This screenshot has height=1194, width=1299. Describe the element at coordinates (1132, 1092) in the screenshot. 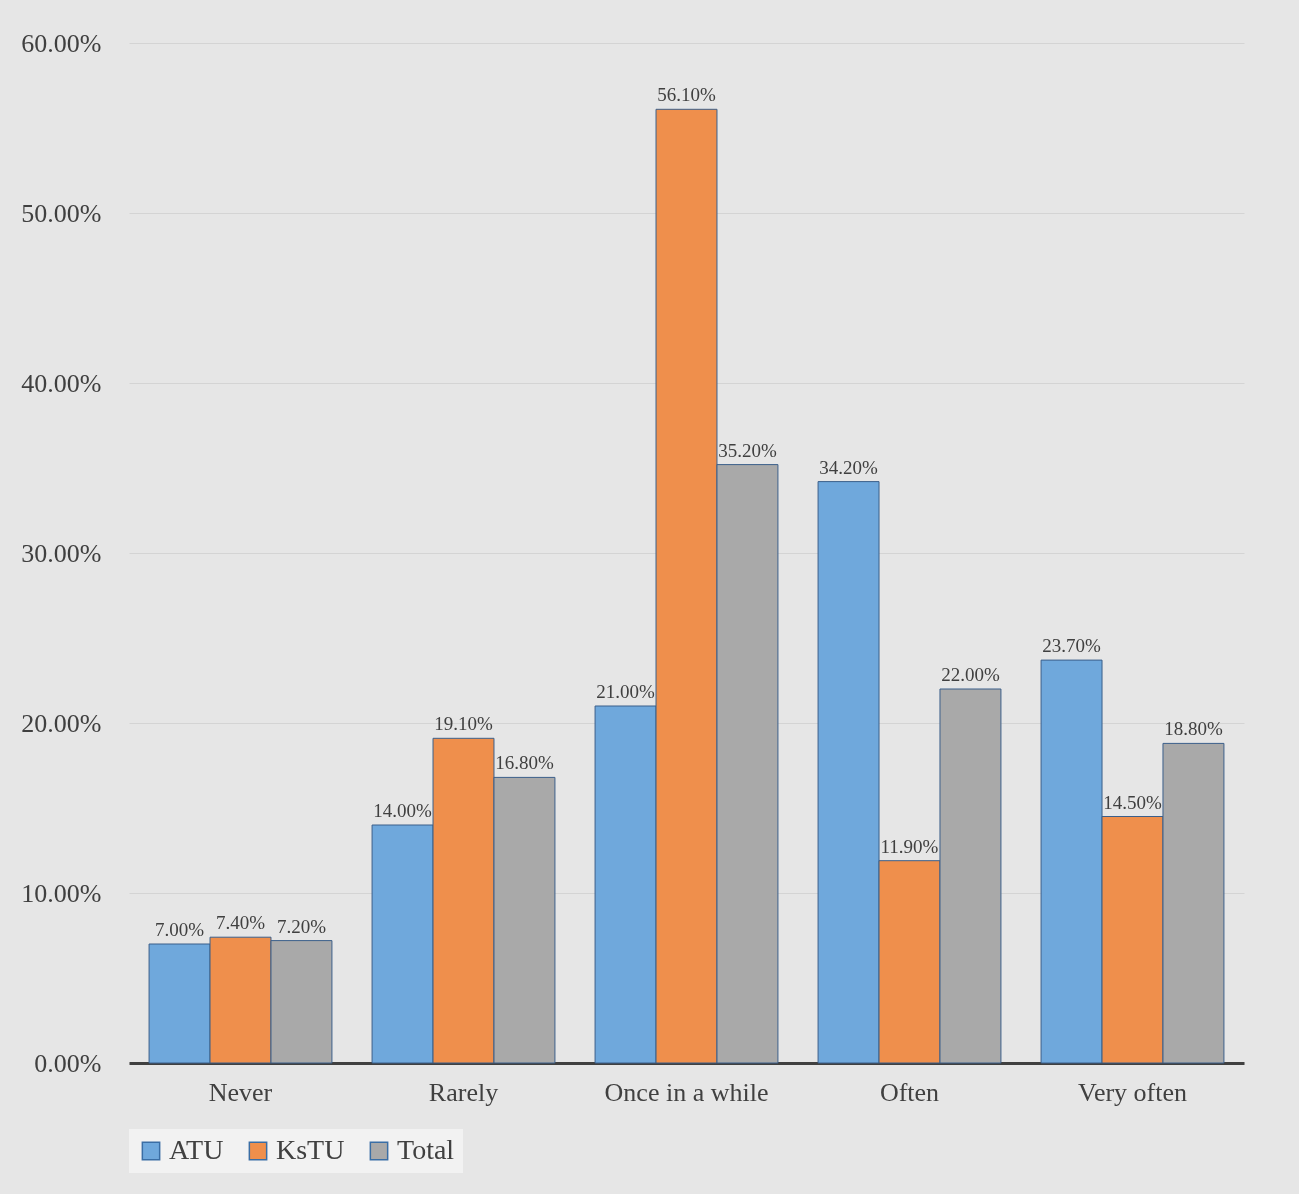

I see `x-tick-label: Very often` at that location.